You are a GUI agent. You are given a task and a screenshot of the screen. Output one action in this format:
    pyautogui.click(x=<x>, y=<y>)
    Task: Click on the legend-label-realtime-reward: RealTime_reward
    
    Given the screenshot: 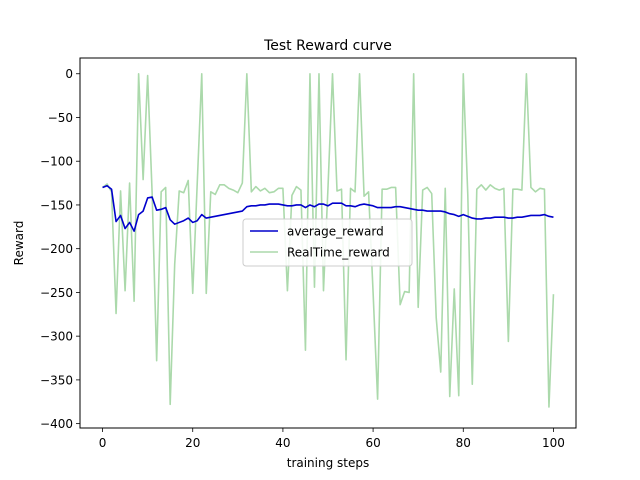 What is the action you would take?
    pyautogui.click(x=338, y=253)
    